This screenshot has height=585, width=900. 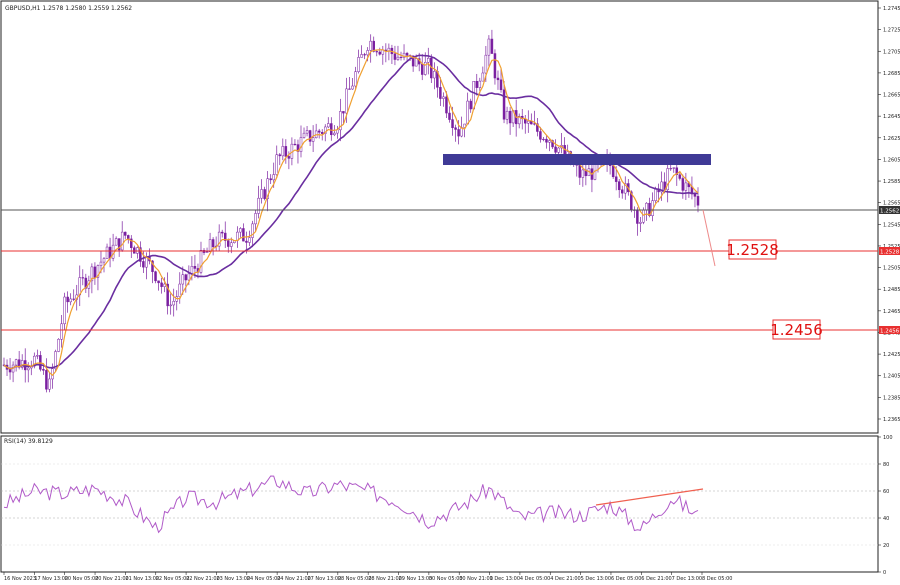 What do you see at coordinates (687, 579) in the screenshot?
I see `time-tick-label: 7 Dec 13:00` at bounding box center [687, 579].